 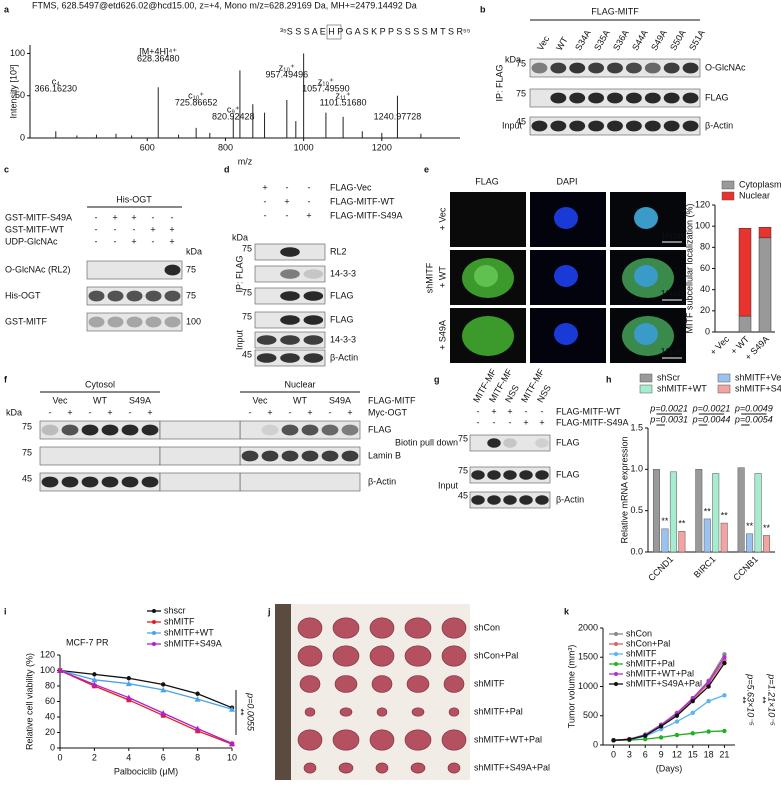 What do you see at coordinates (140, 400) in the screenshot?
I see `lane-label: S49A` at bounding box center [140, 400].